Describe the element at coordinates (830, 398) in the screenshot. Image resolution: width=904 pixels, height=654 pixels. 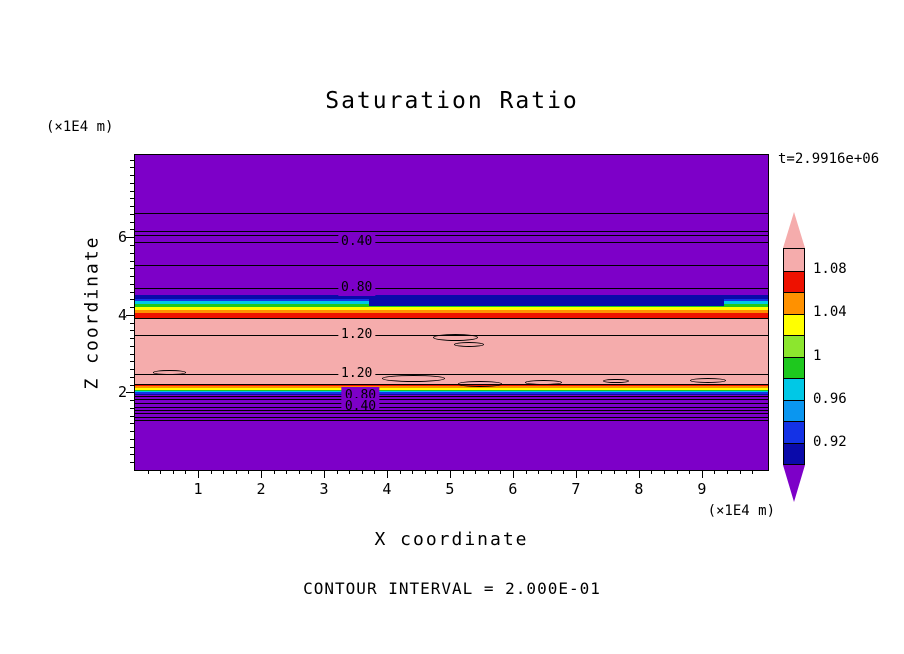
I see `colorbar-label: 0.96` at that location.